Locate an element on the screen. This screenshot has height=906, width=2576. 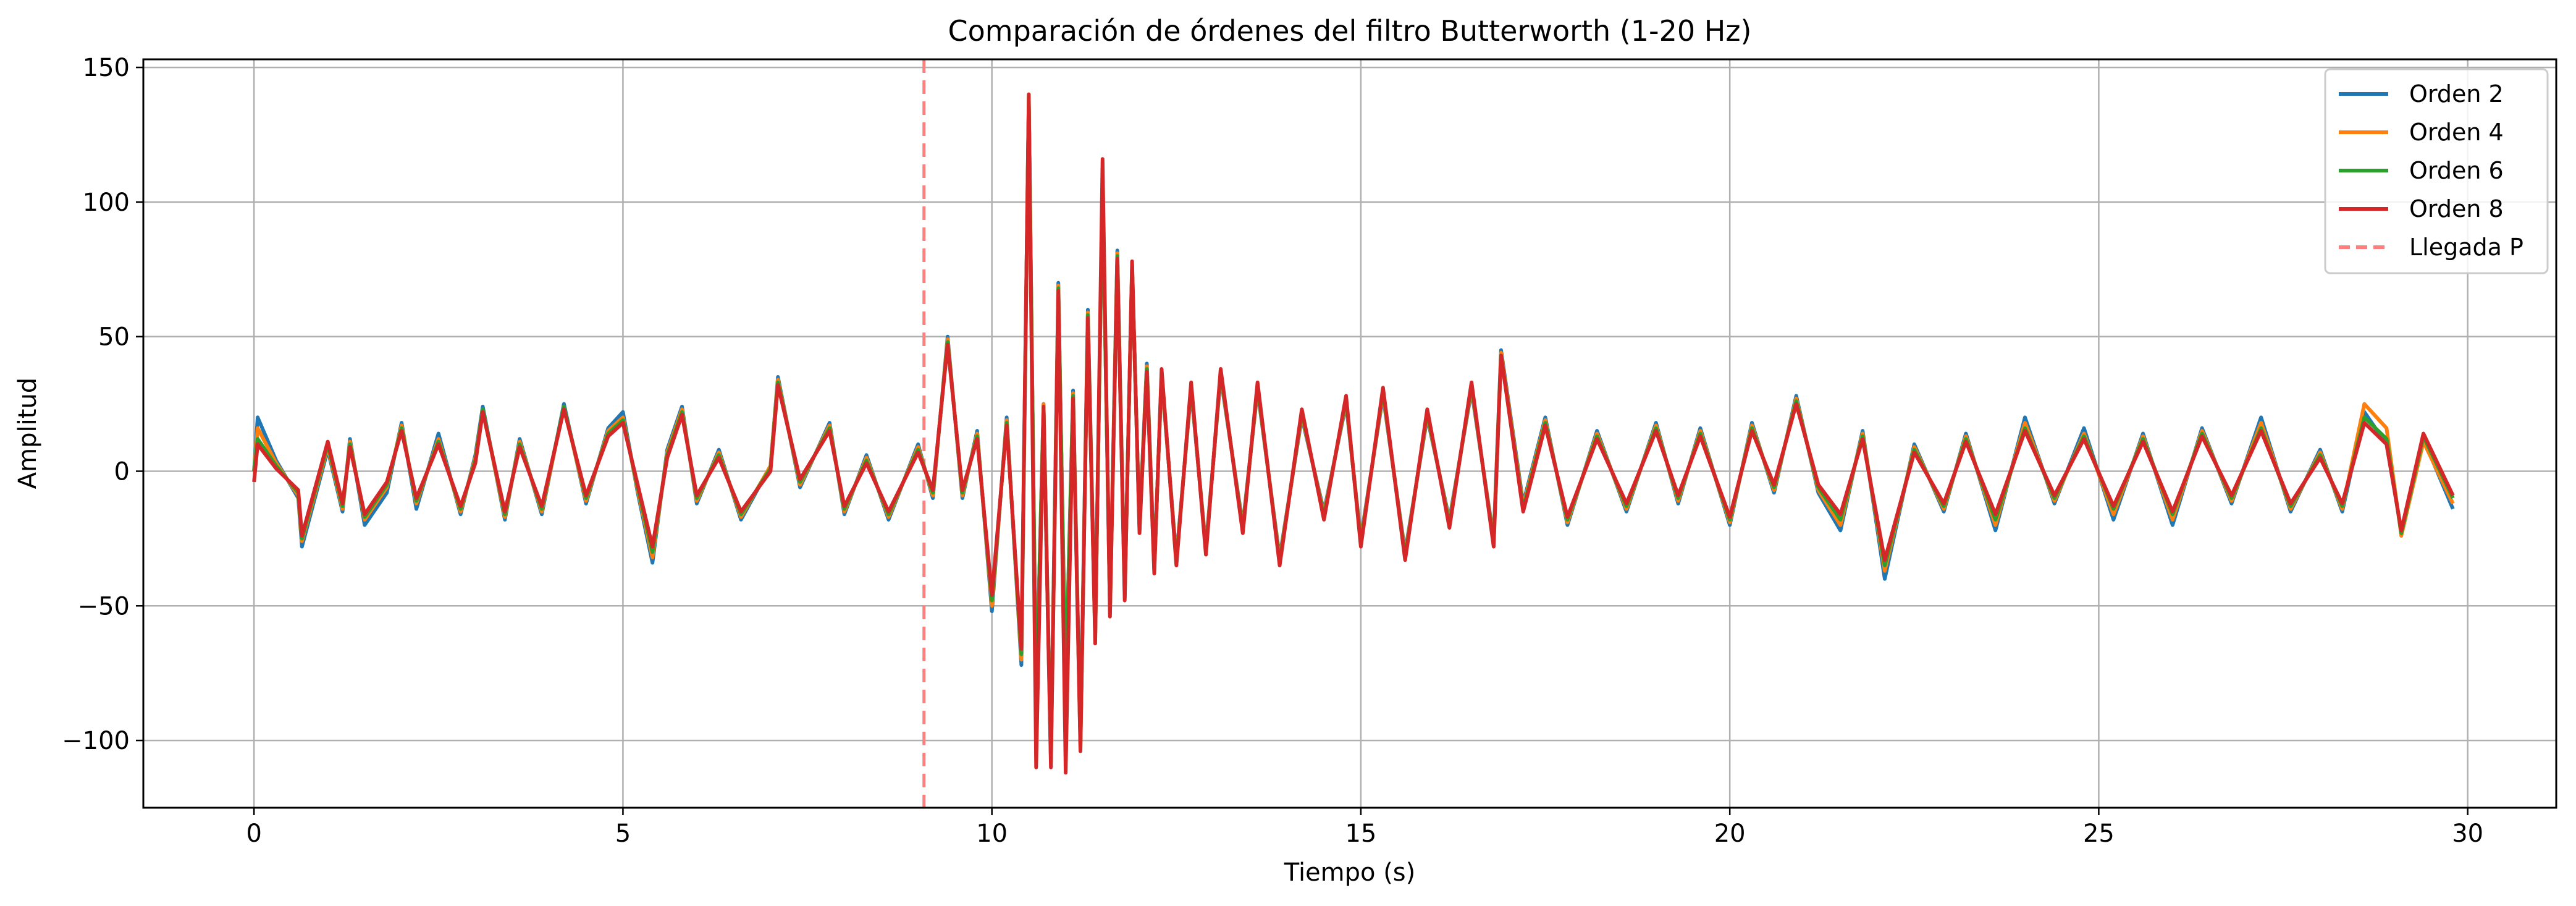
legend-label: Orden 2 is located at coordinates (2456, 94).